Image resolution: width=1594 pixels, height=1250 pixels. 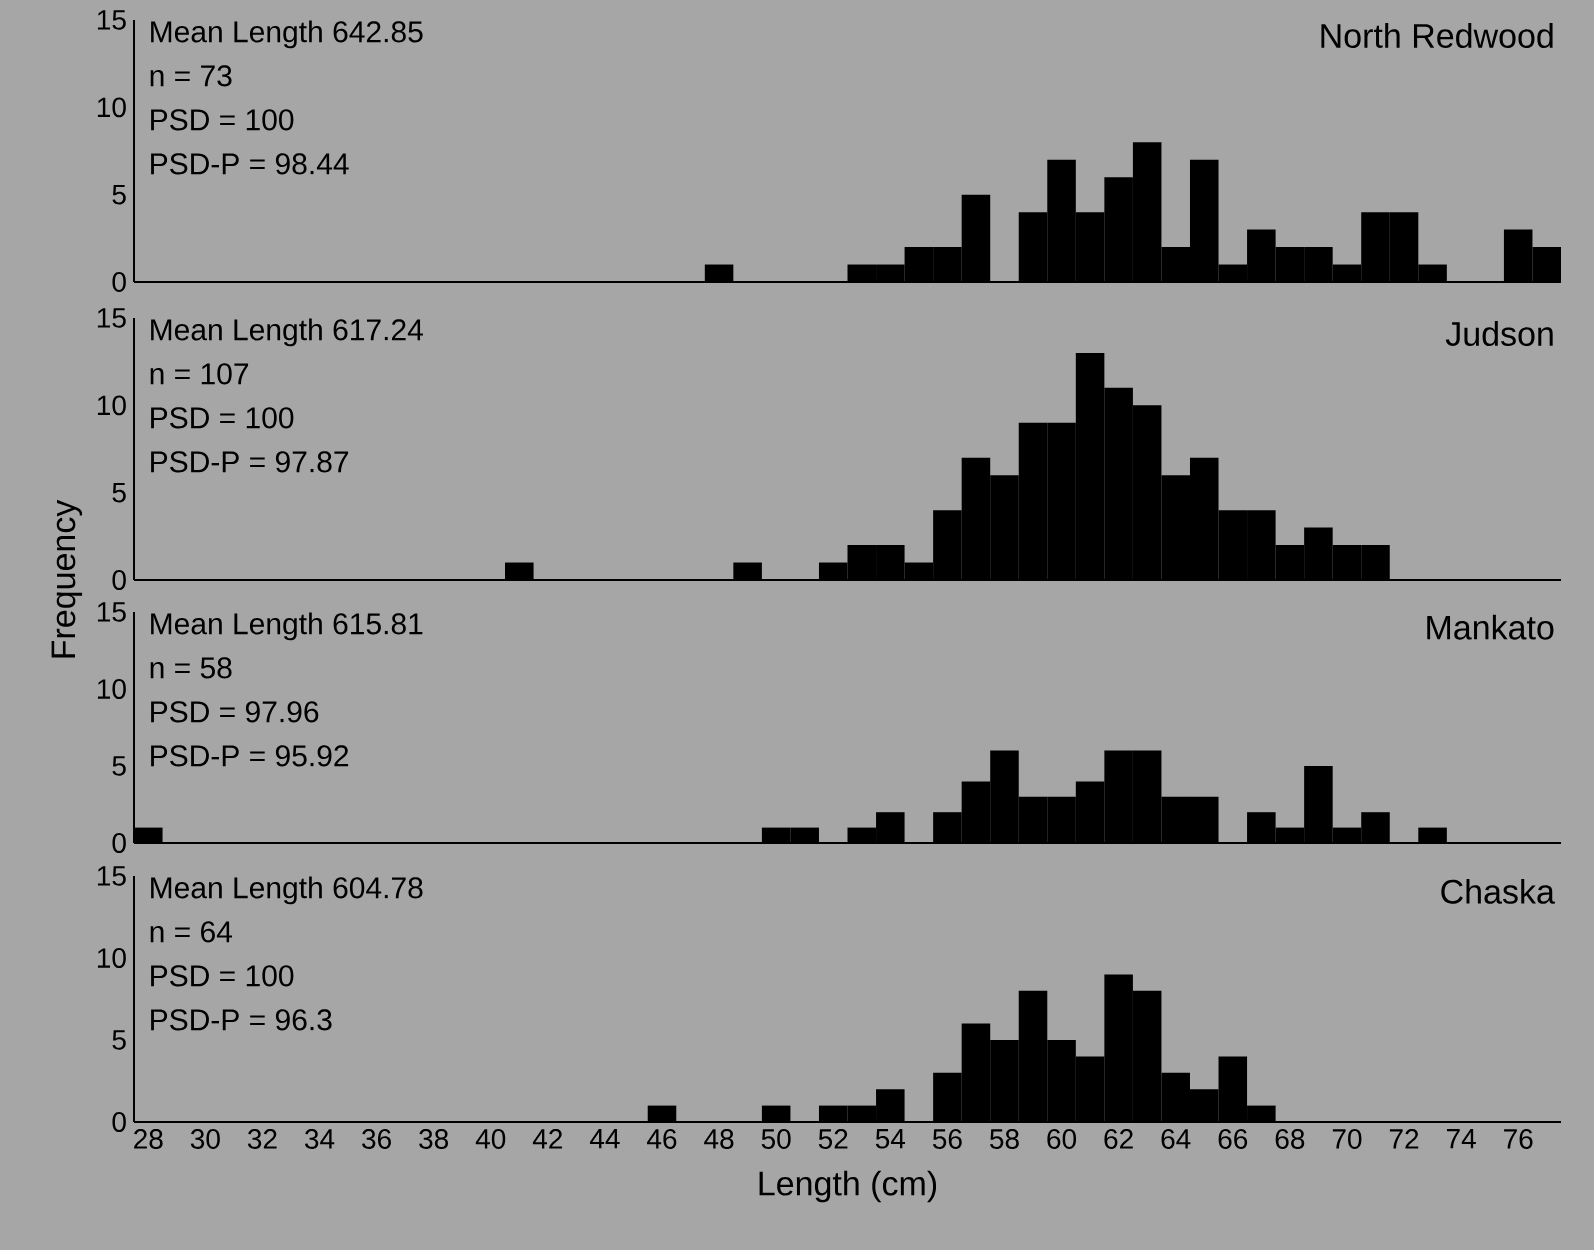 What do you see at coordinates (241, 1020) in the screenshot?
I see `annotation: PSD-P = 96.3` at bounding box center [241, 1020].